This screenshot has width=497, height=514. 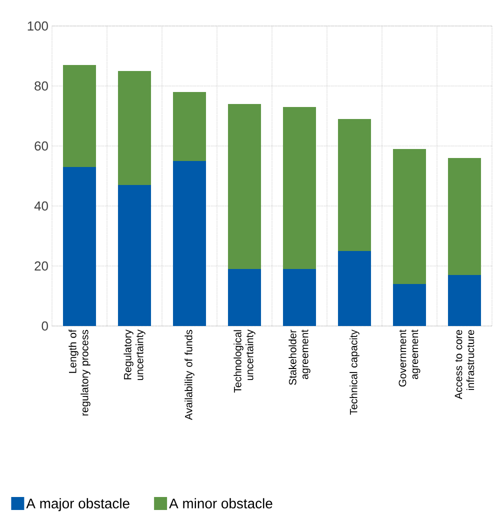 What do you see at coordinates (464, 365) in the screenshot?
I see `x-tick-label: Access to core infrastructure` at bounding box center [464, 365].